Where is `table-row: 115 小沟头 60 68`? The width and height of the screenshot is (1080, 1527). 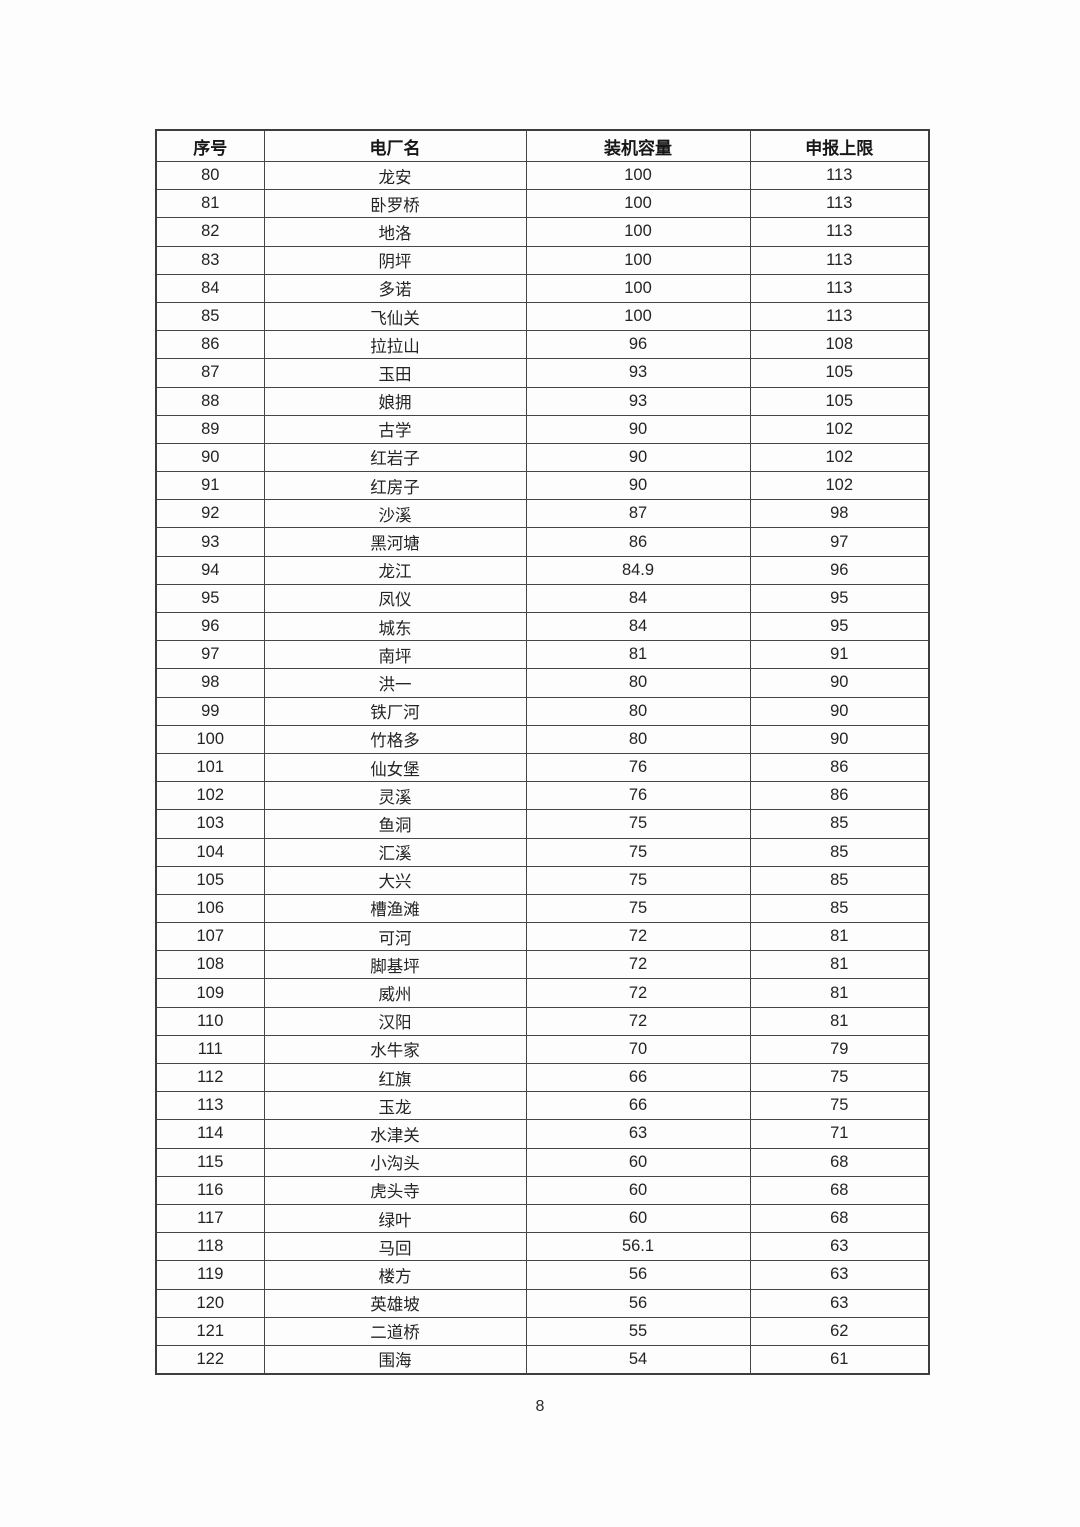
table-row: 115 小沟头 60 68 is located at coordinates (542, 1162).